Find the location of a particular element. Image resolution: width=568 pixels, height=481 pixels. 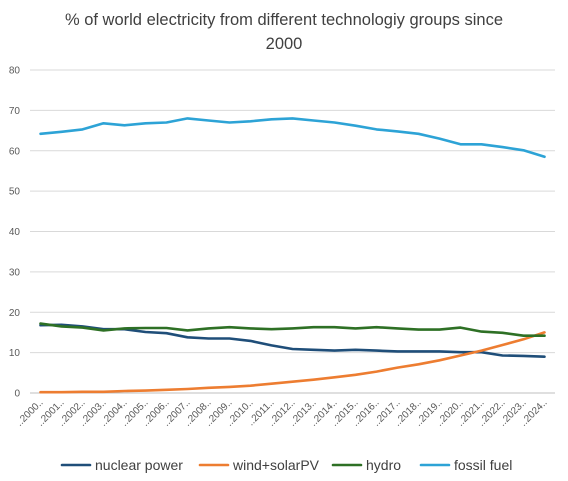

y-tick-label: 0 is located at coordinates (17, 394).